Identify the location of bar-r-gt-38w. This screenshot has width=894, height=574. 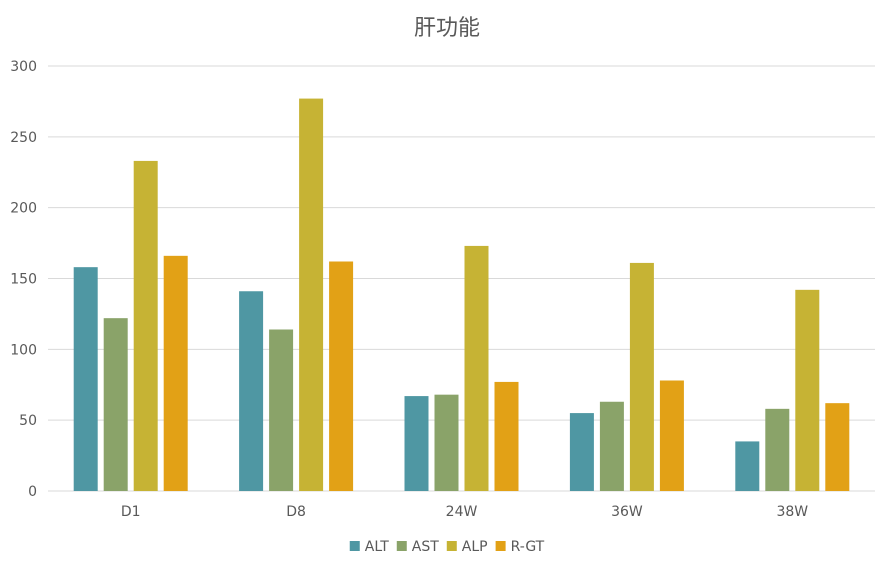
(837, 447).